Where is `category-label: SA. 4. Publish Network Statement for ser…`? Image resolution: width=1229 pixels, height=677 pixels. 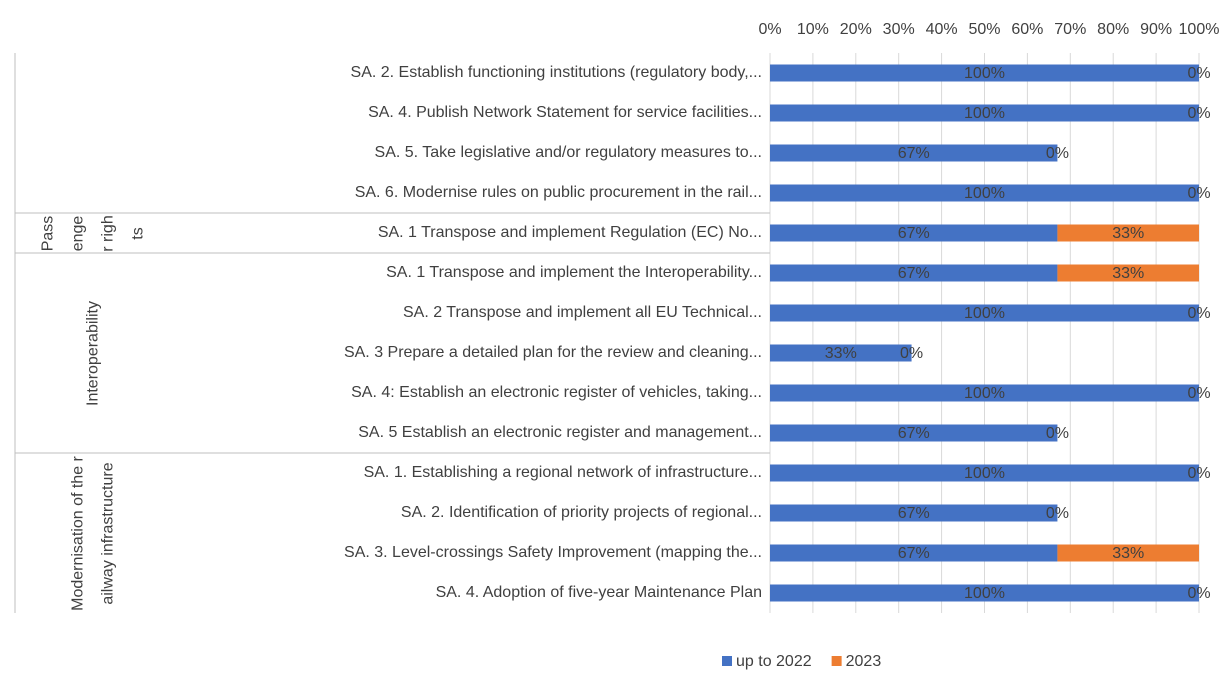
category-label: SA. 4. Publish Network Statement for ser… is located at coordinates (565, 112).